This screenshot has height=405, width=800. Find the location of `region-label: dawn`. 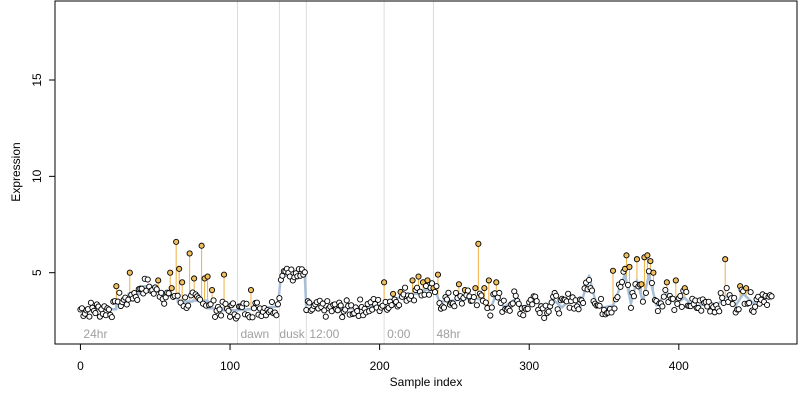

region-label: dawn is located at coordinates (255, 334).